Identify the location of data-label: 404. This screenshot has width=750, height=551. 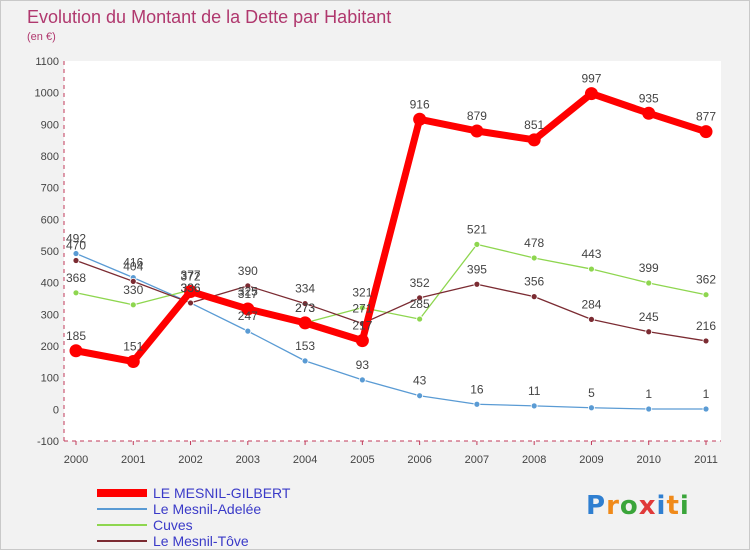
(133, 266).